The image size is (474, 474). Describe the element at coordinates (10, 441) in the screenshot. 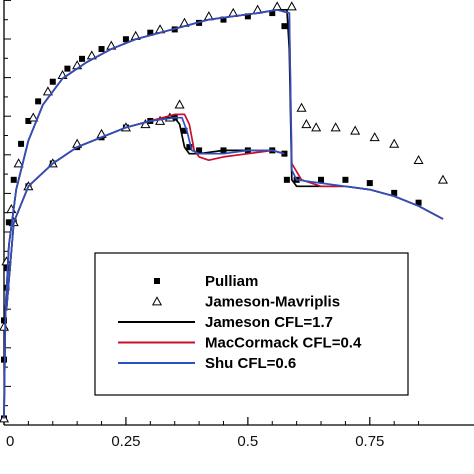

I see `x-tick-label: 0` at that location.